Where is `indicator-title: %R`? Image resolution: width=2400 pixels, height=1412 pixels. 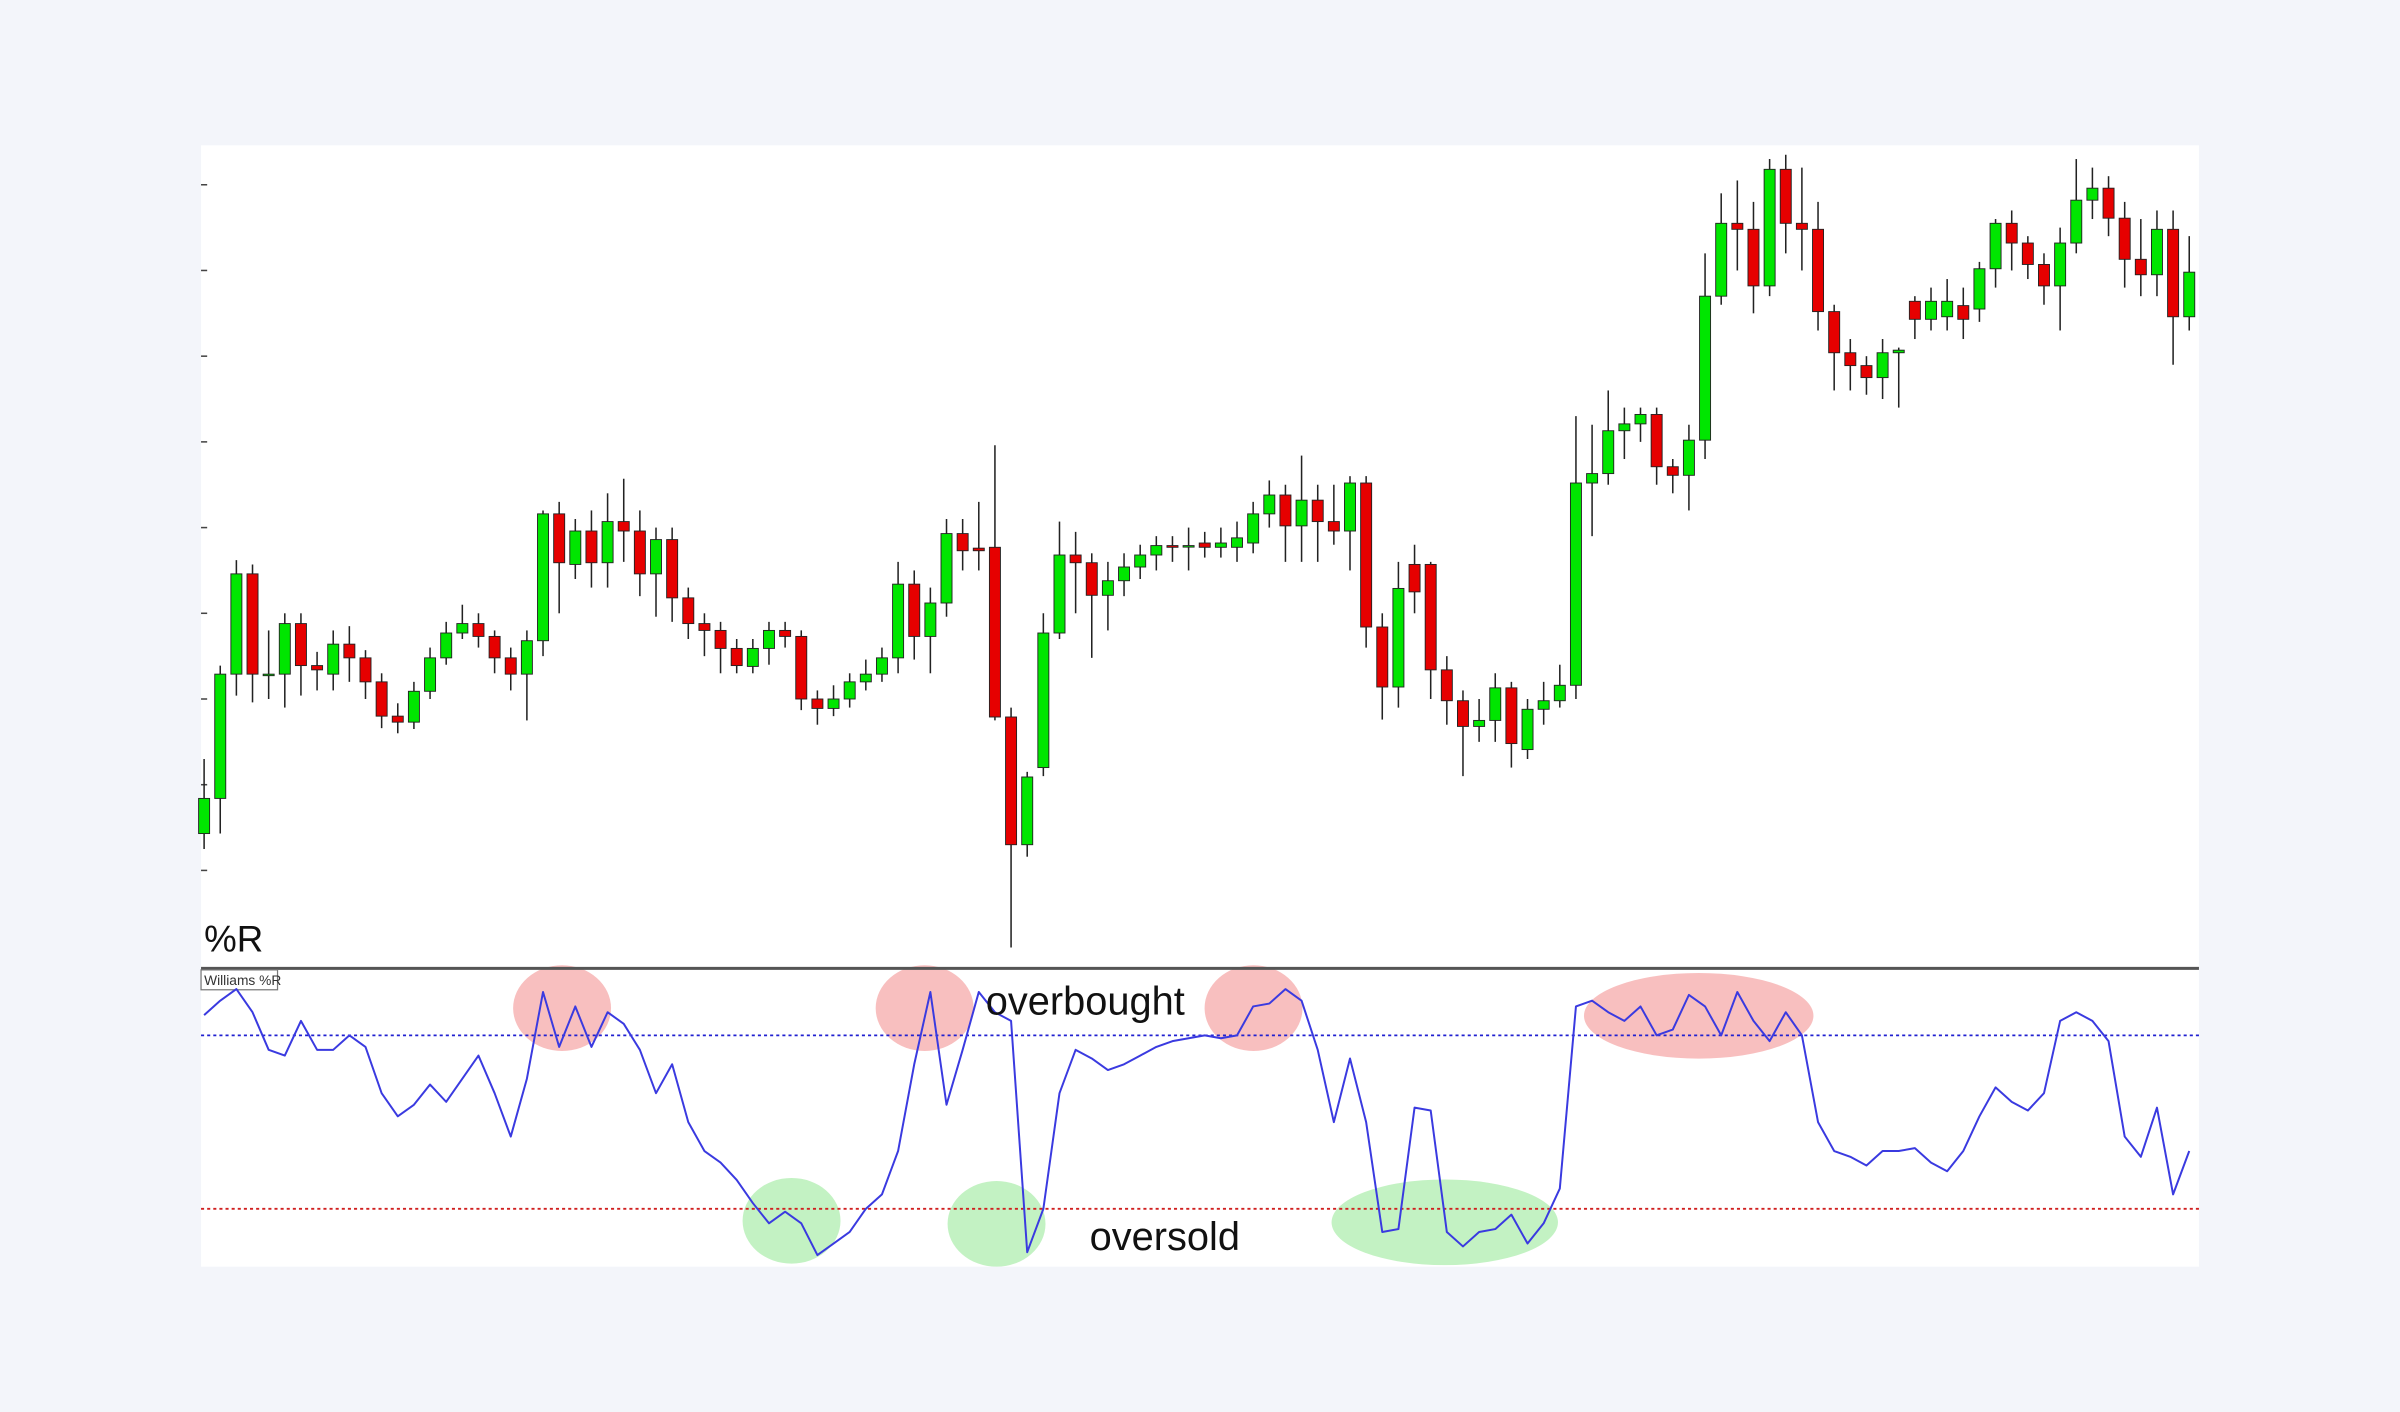 indicator-title: %R is located at coordinates (233, 939).